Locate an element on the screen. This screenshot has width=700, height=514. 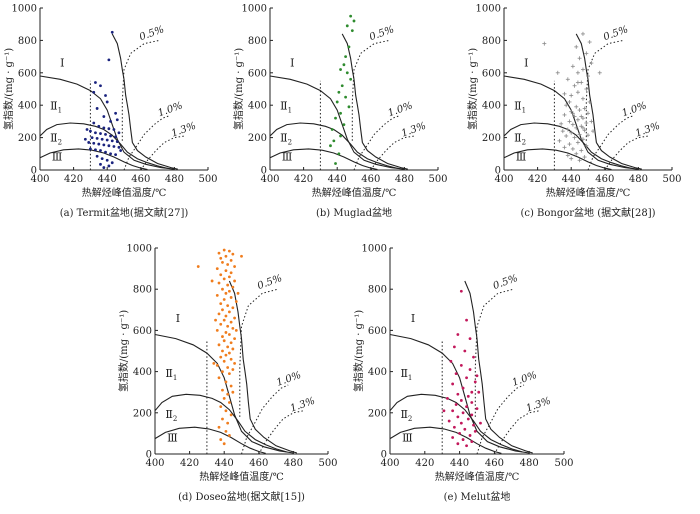
ro-label: 1.3% is located at coordinates (648, 130).